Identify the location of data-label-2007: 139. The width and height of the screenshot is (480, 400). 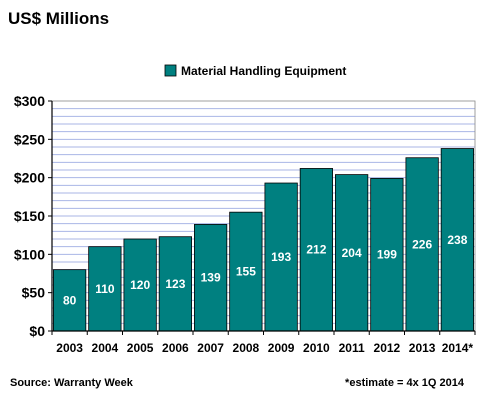
(211, 278).